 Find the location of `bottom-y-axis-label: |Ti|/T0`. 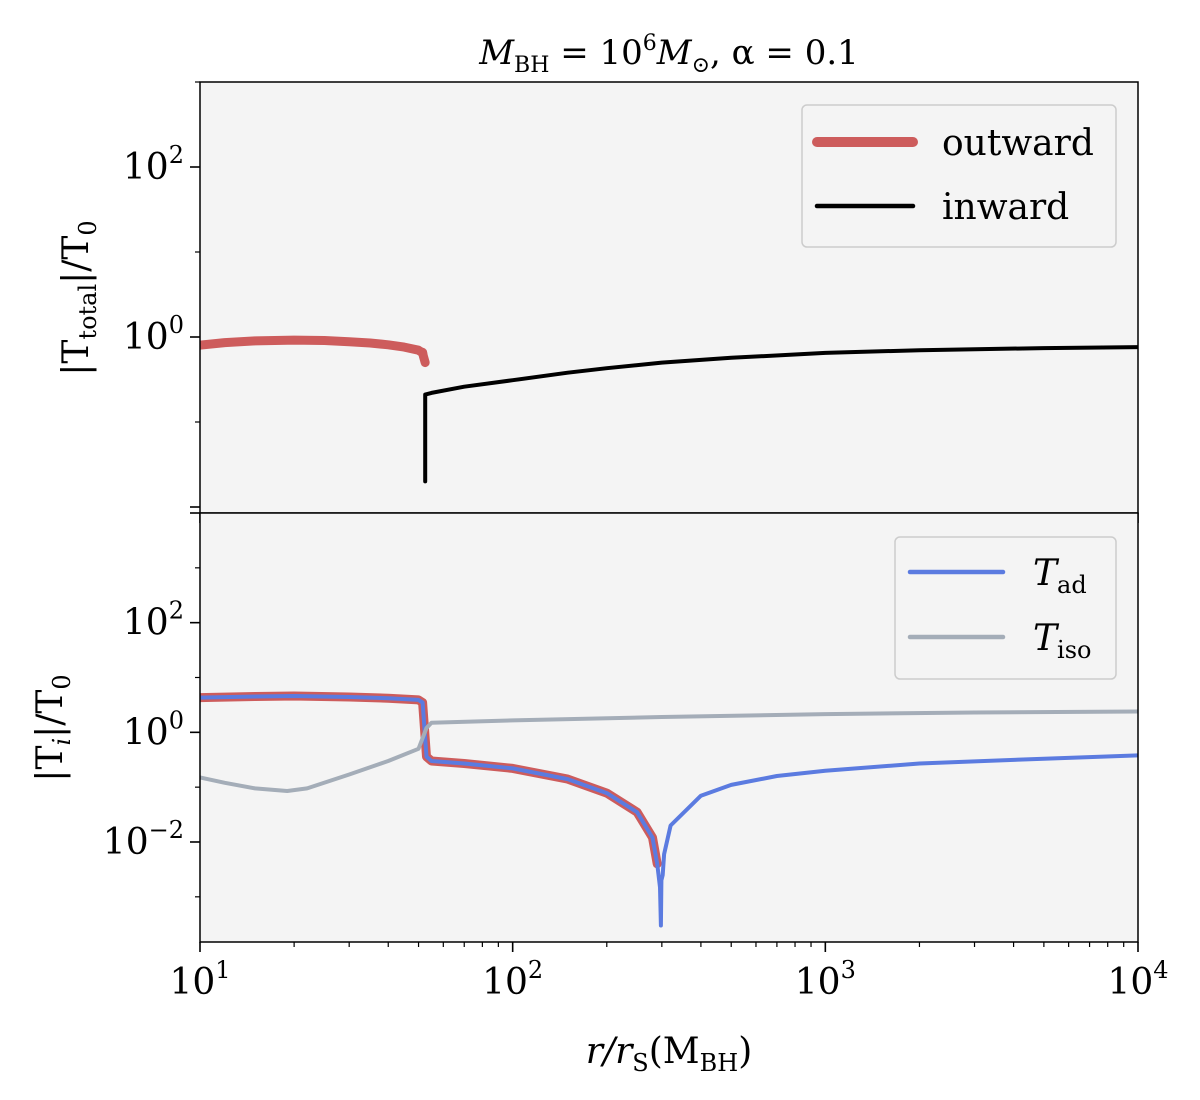

bottom-y-axis-label: |Ti|/T0 is located at coordinates (53, 727).